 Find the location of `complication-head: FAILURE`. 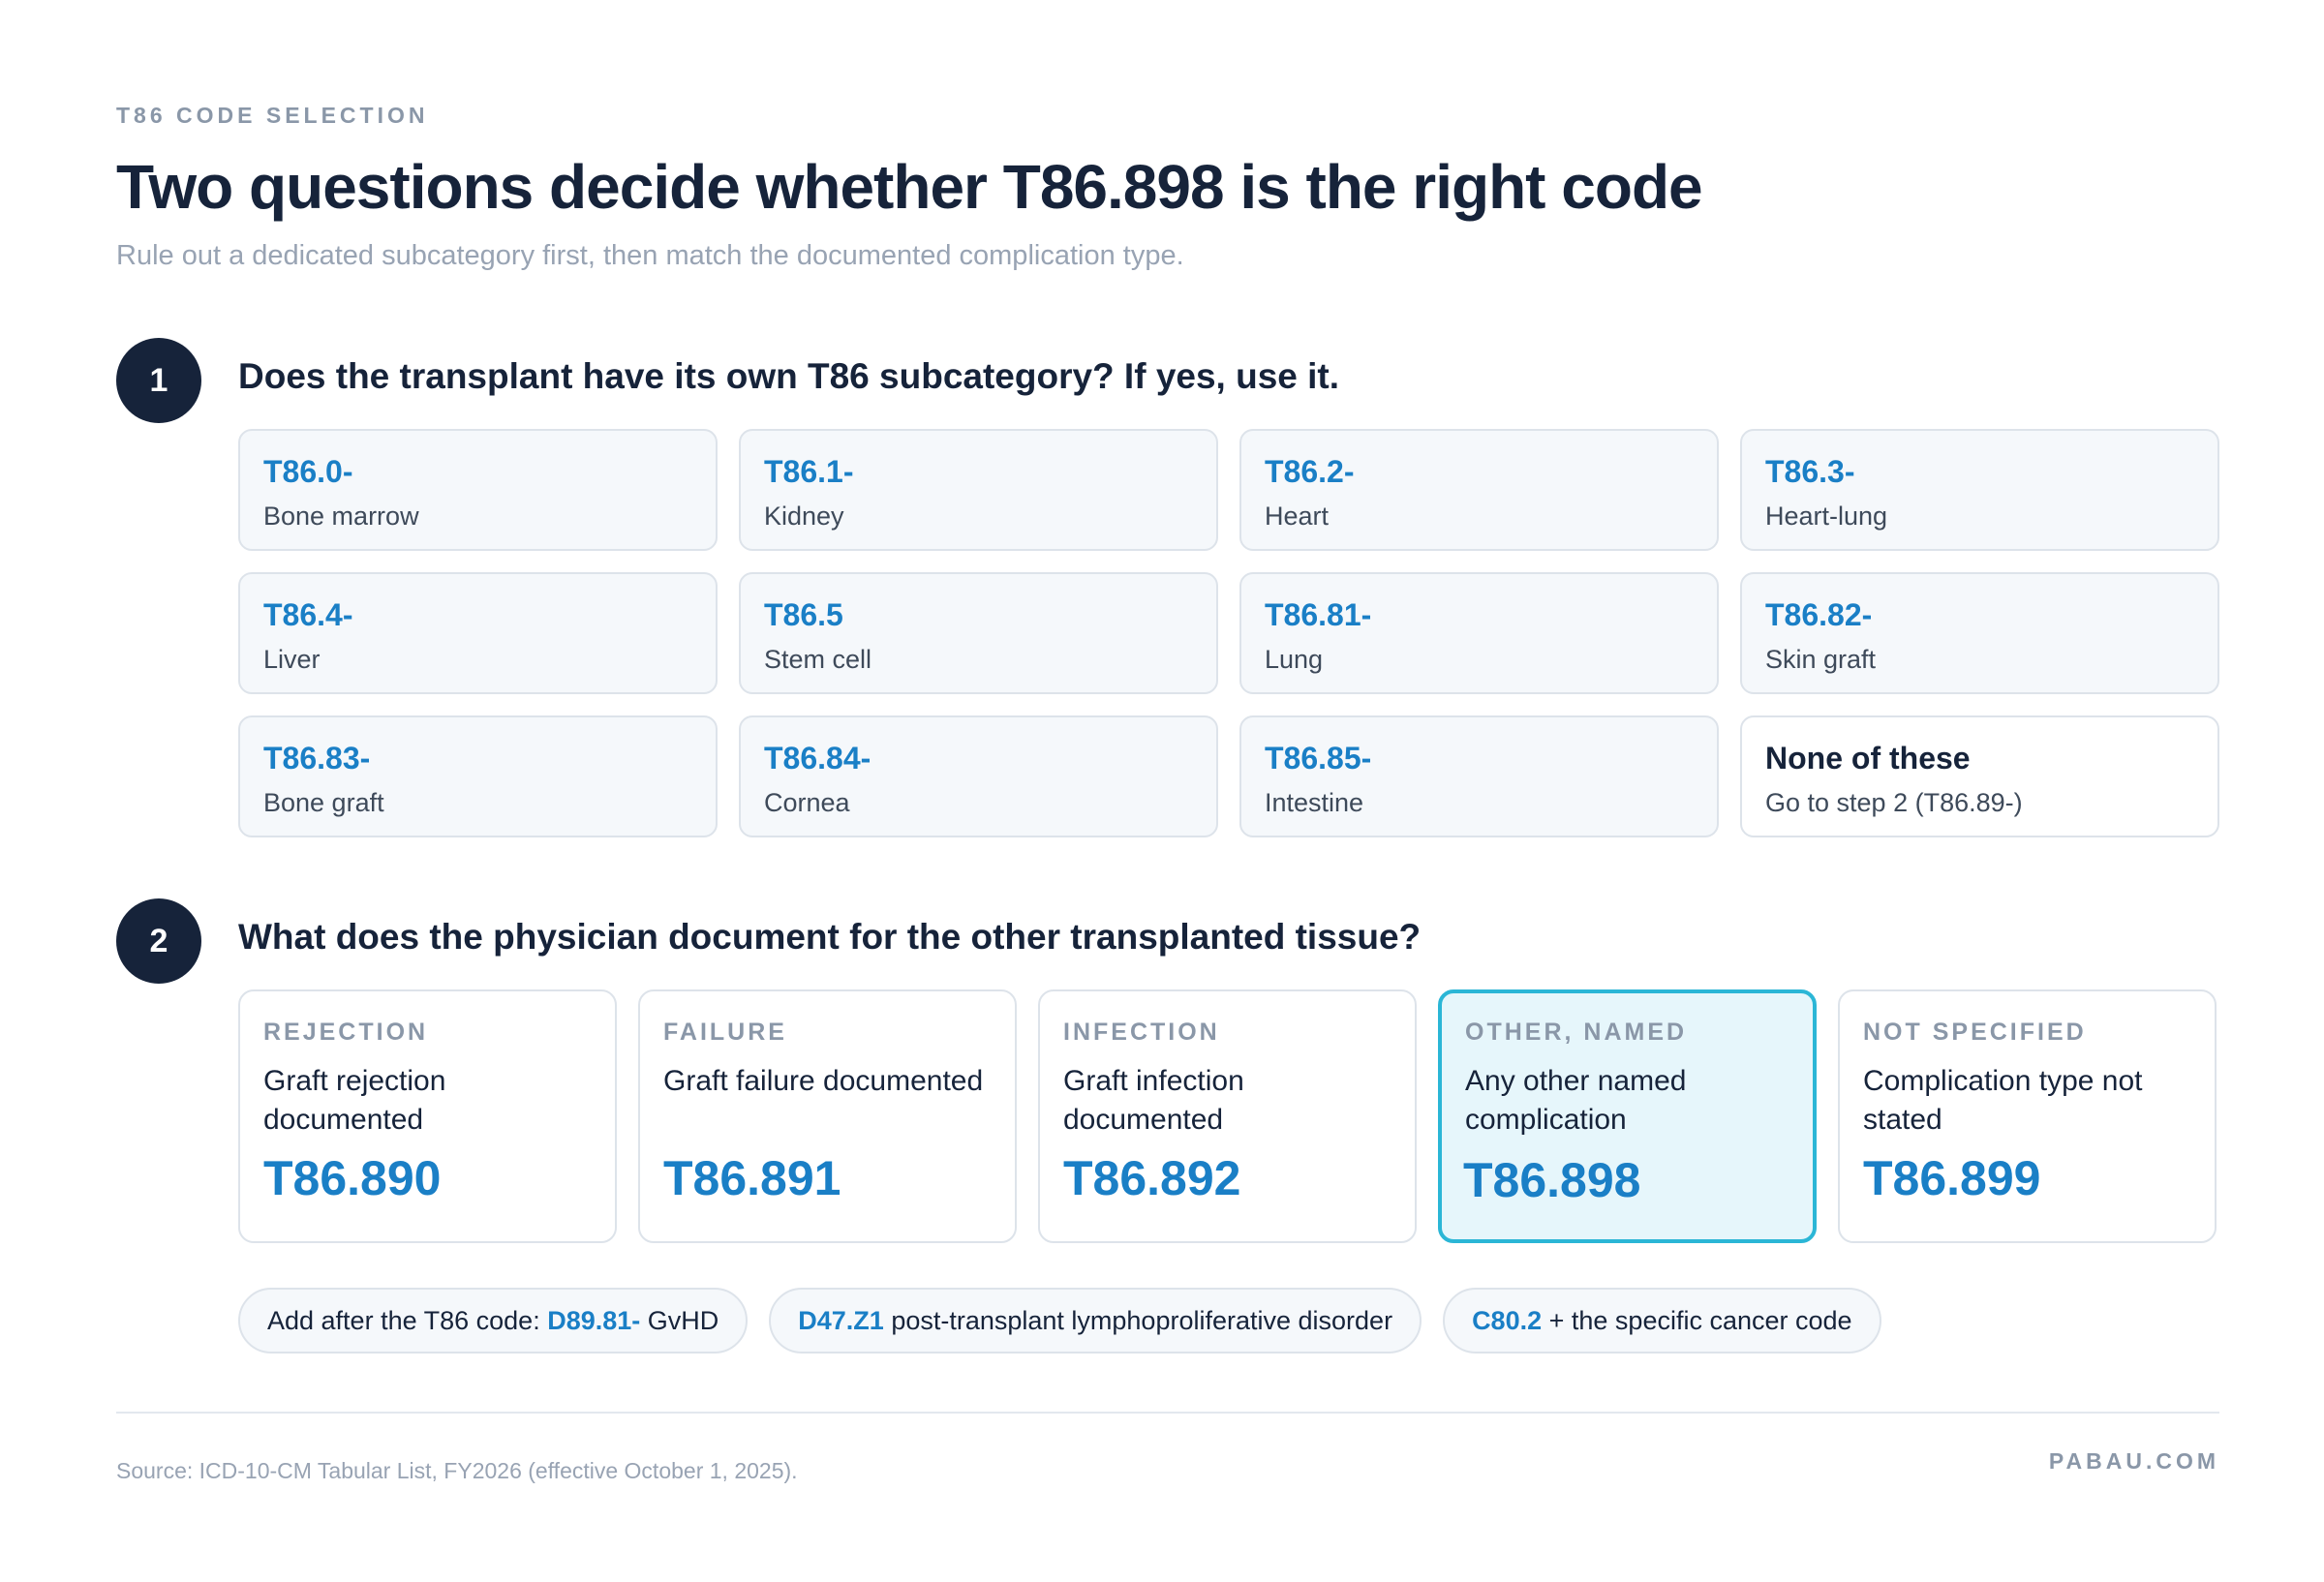

complication-head: FAILURE is located at coordinates (725, 1032).